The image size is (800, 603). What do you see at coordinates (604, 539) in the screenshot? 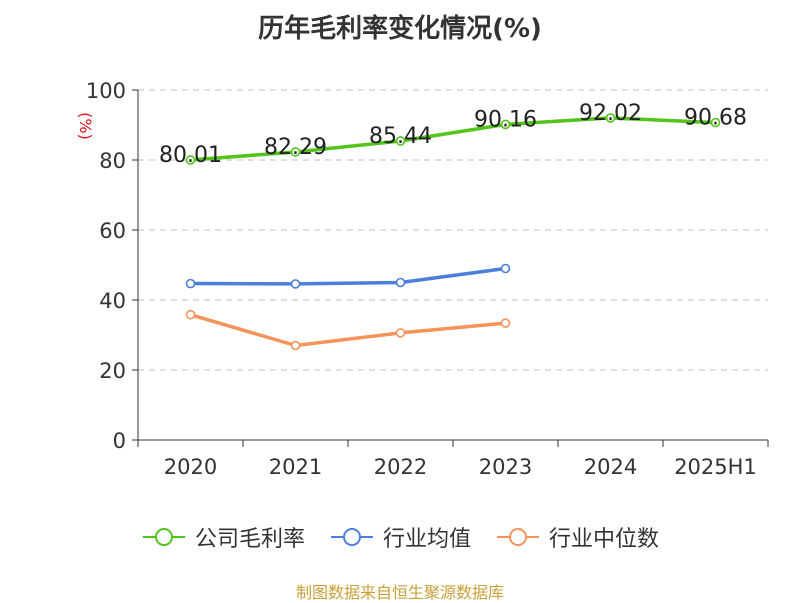
I see `legend-label: 行业中位数` at bounding box center [604, 539].